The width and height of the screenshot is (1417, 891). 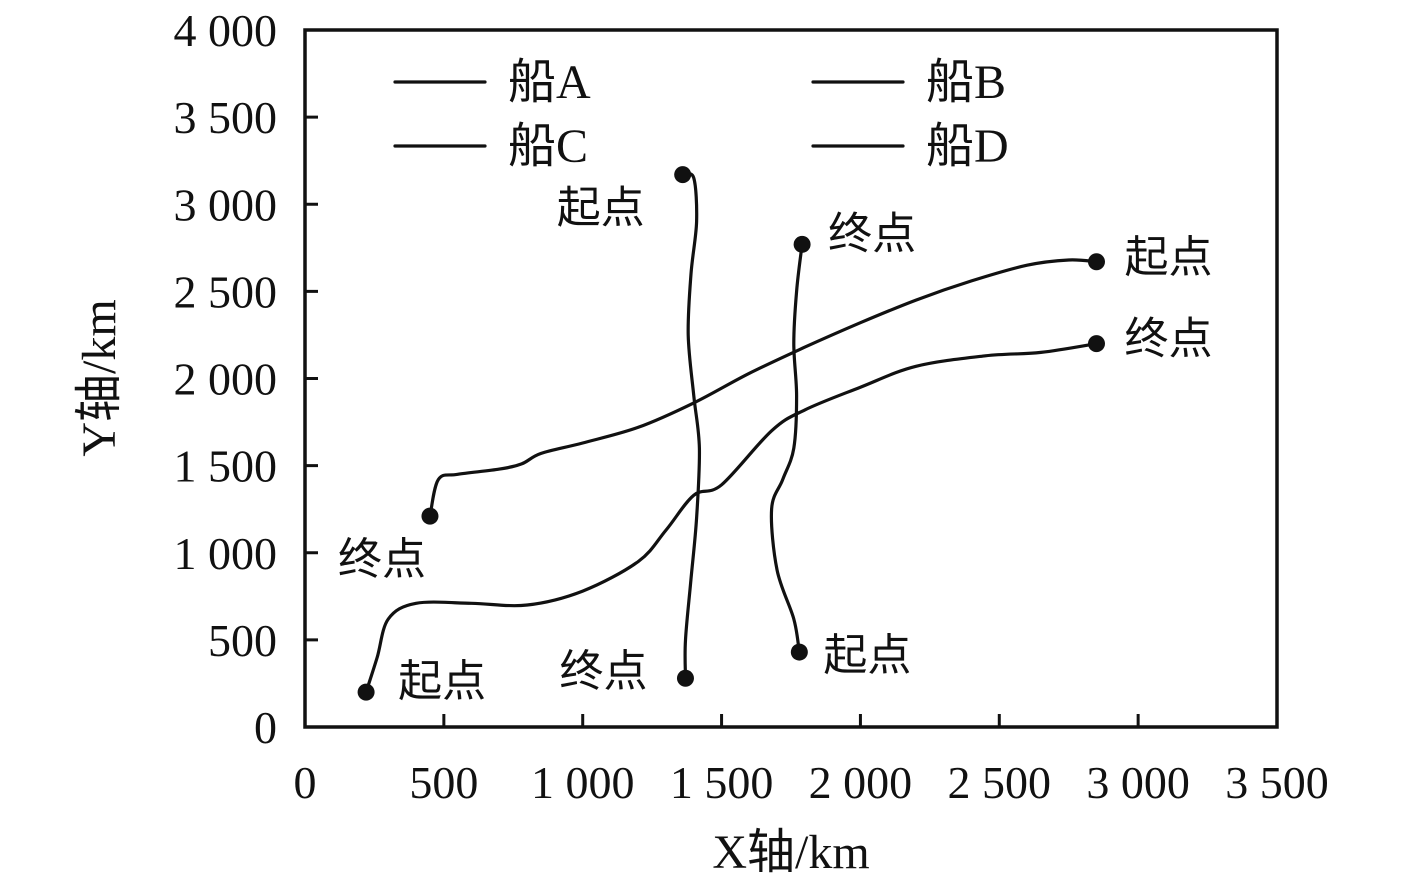 I want to click on x-tick-label: 3 000, so click(x=1138, y=782).